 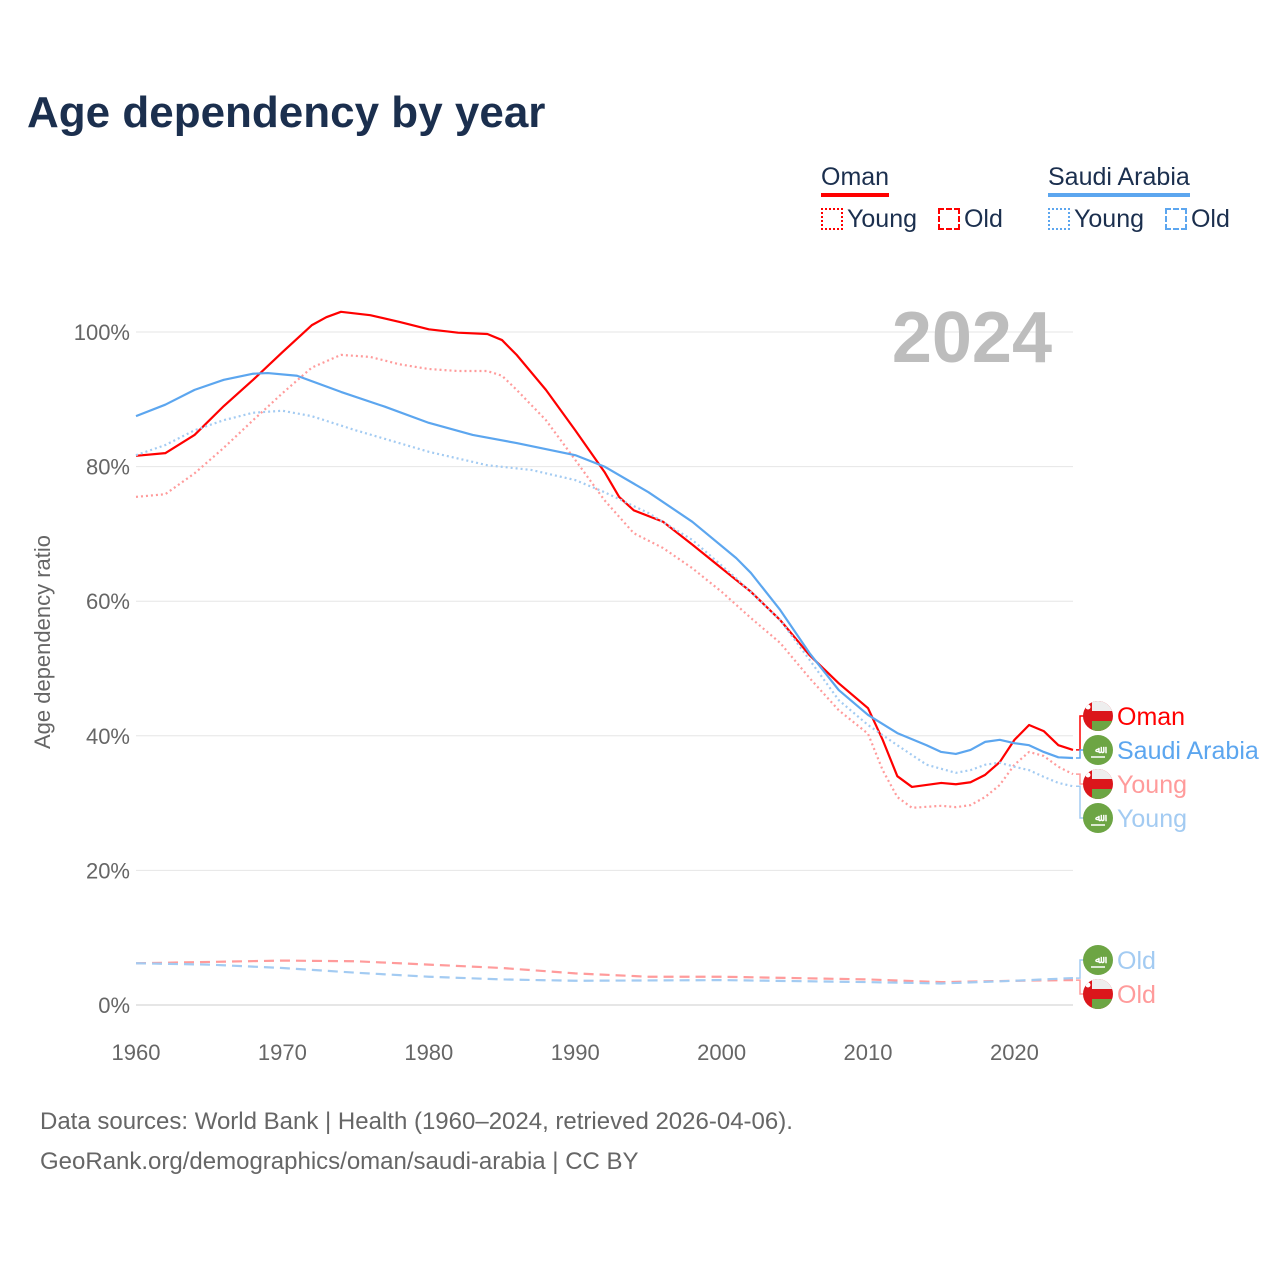 I want to click on y-tick-label: 80%, so click(x=108, y=467).